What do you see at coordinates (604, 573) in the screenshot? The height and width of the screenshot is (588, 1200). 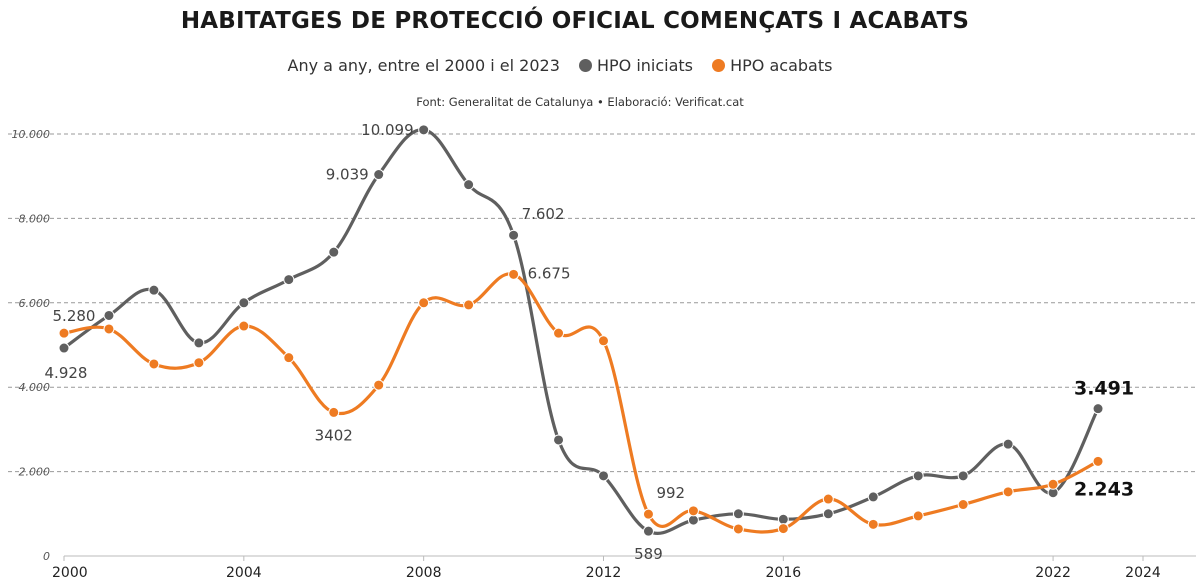 I see `x-tick-label: 2012` at bounding box center [604, 573].